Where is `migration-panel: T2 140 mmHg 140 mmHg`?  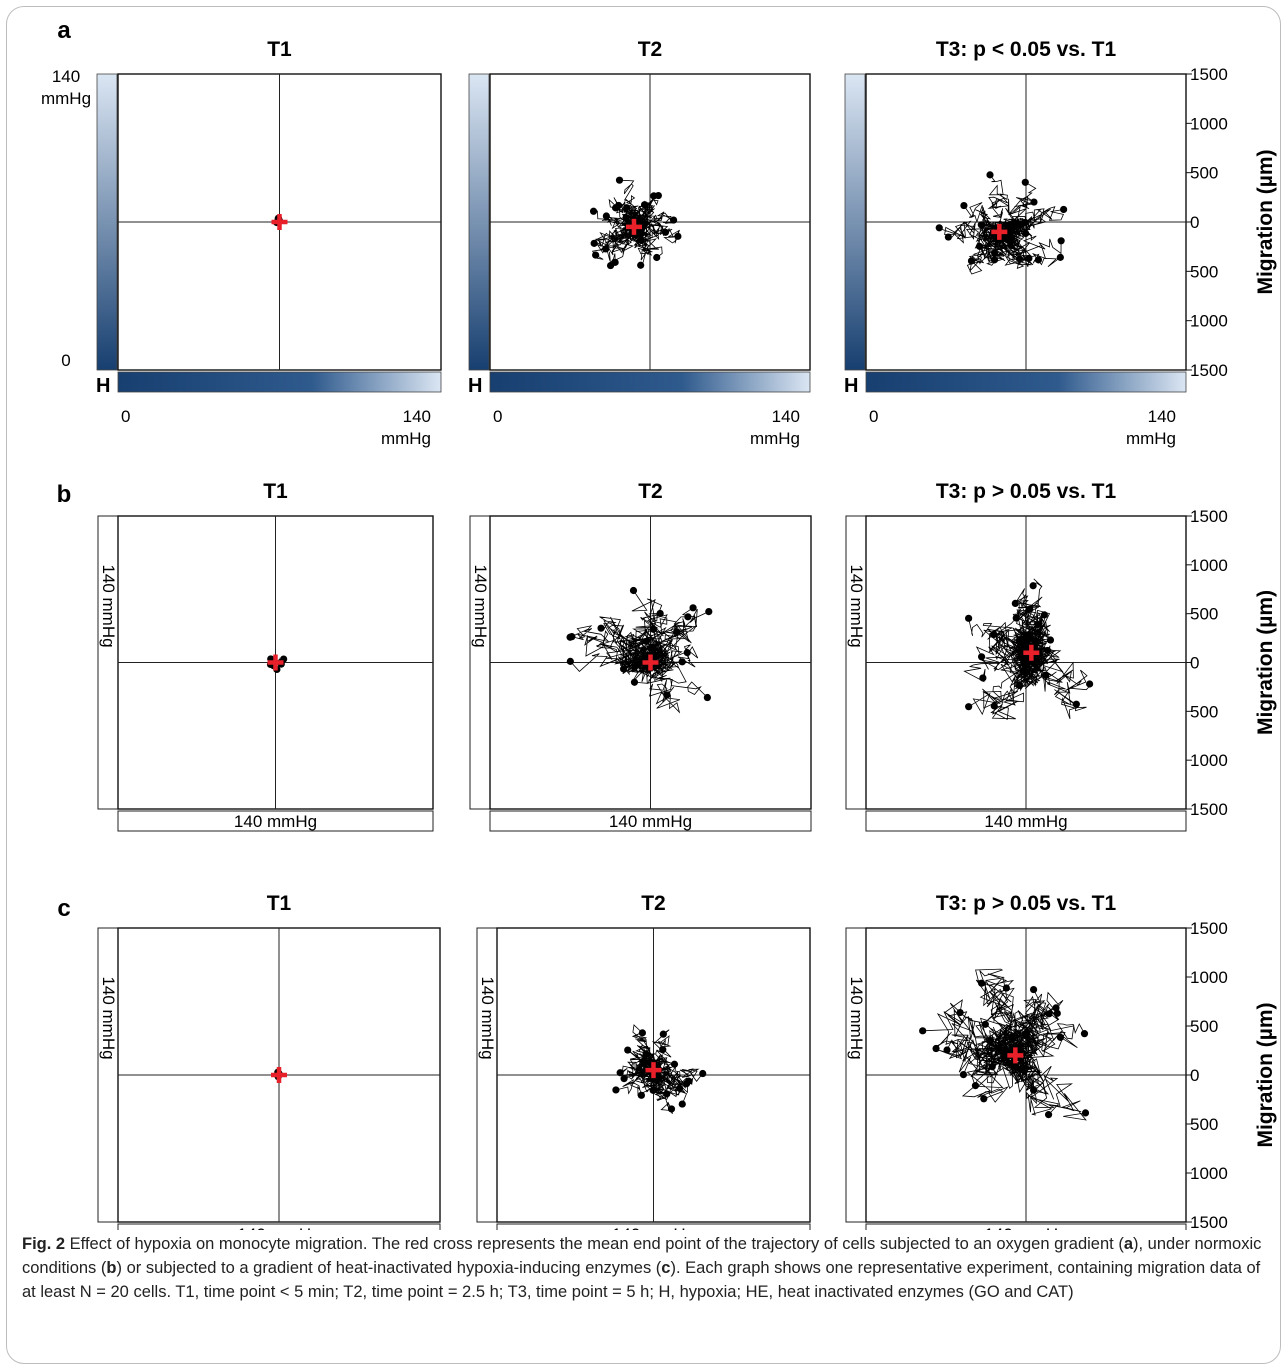
migration-panel: T2 140 mmHg 140 mmHg is located at coordinates (640, 656).